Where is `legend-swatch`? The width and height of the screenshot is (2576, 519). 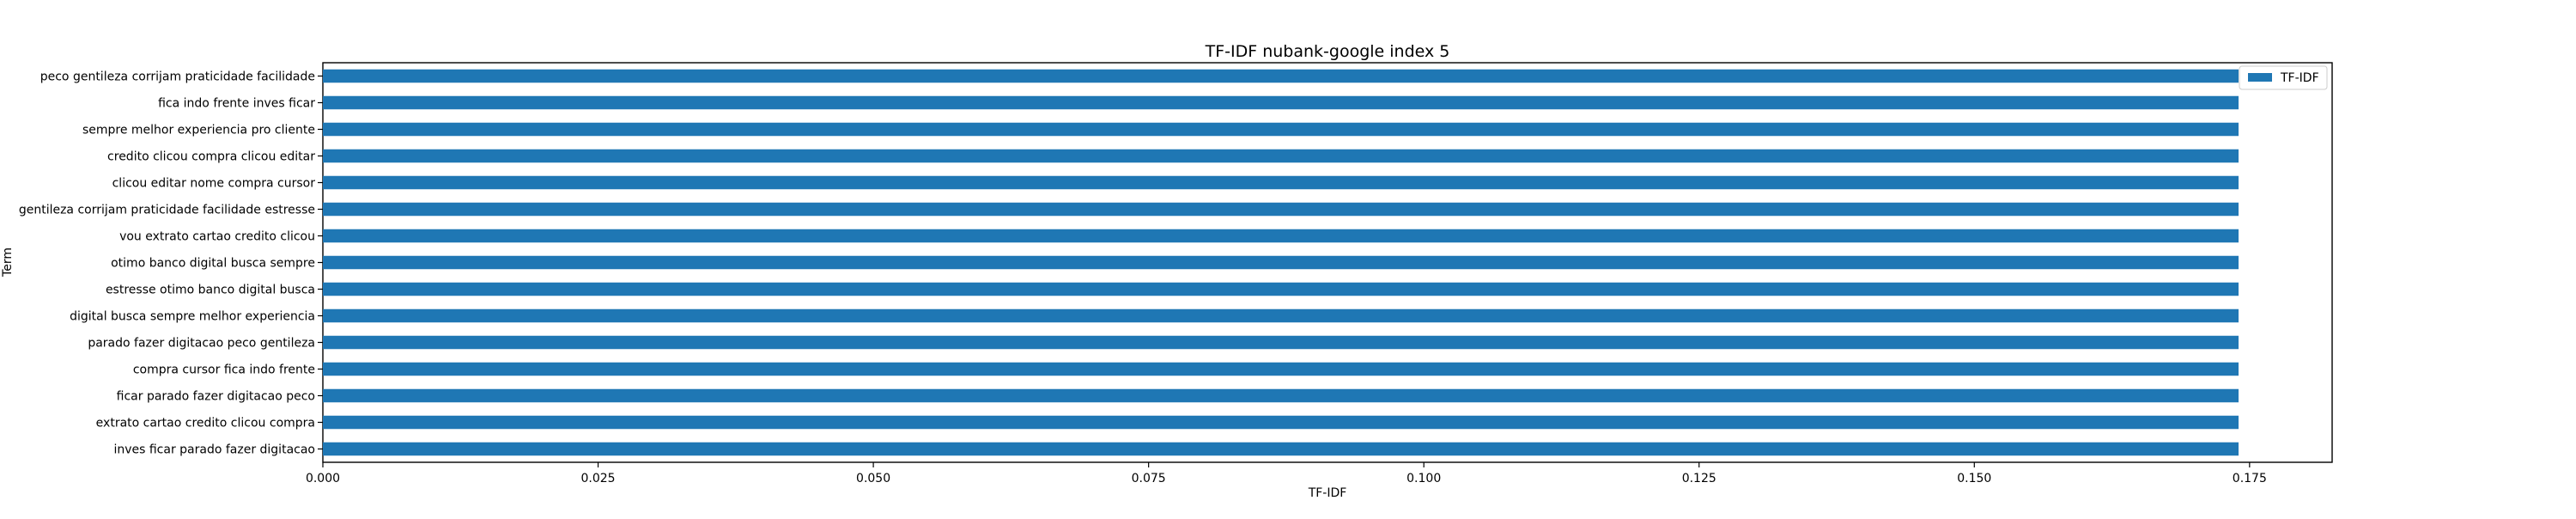 legend-swatch is located at coordinates (2260, 77).